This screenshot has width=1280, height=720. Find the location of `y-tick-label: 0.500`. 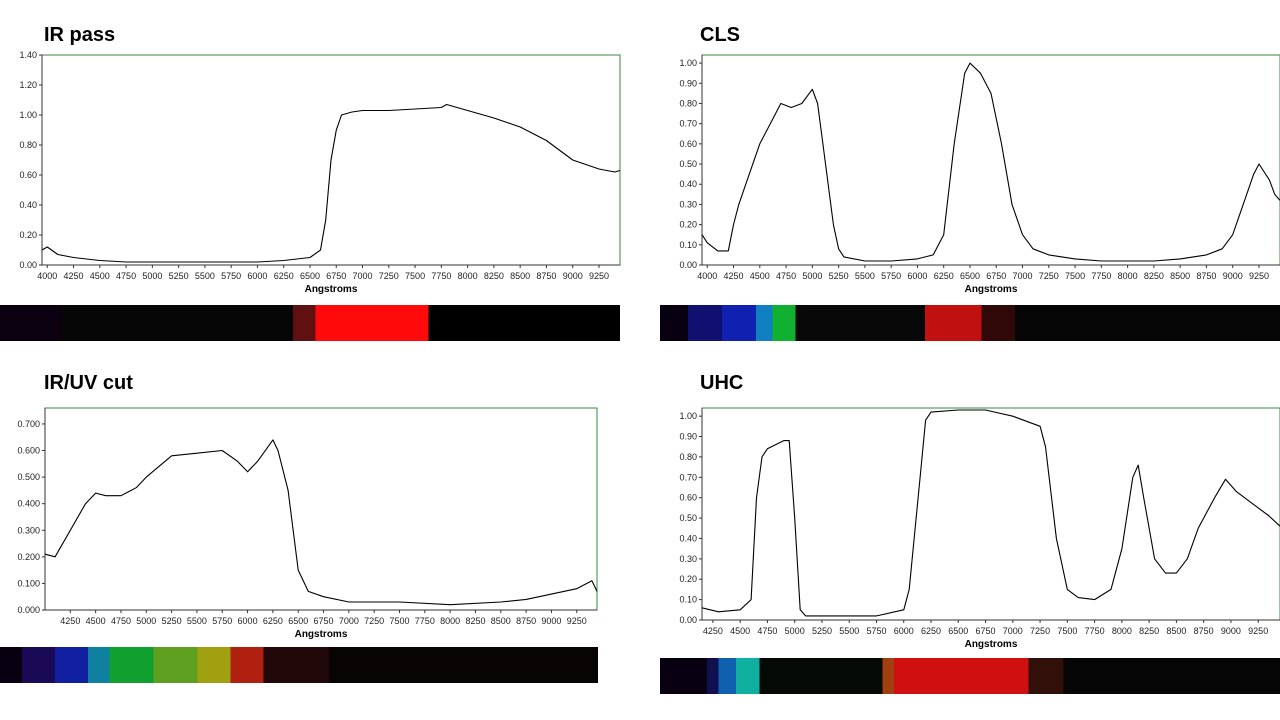

y-tick-label: 0.500 is located at coordinates (28, 477).